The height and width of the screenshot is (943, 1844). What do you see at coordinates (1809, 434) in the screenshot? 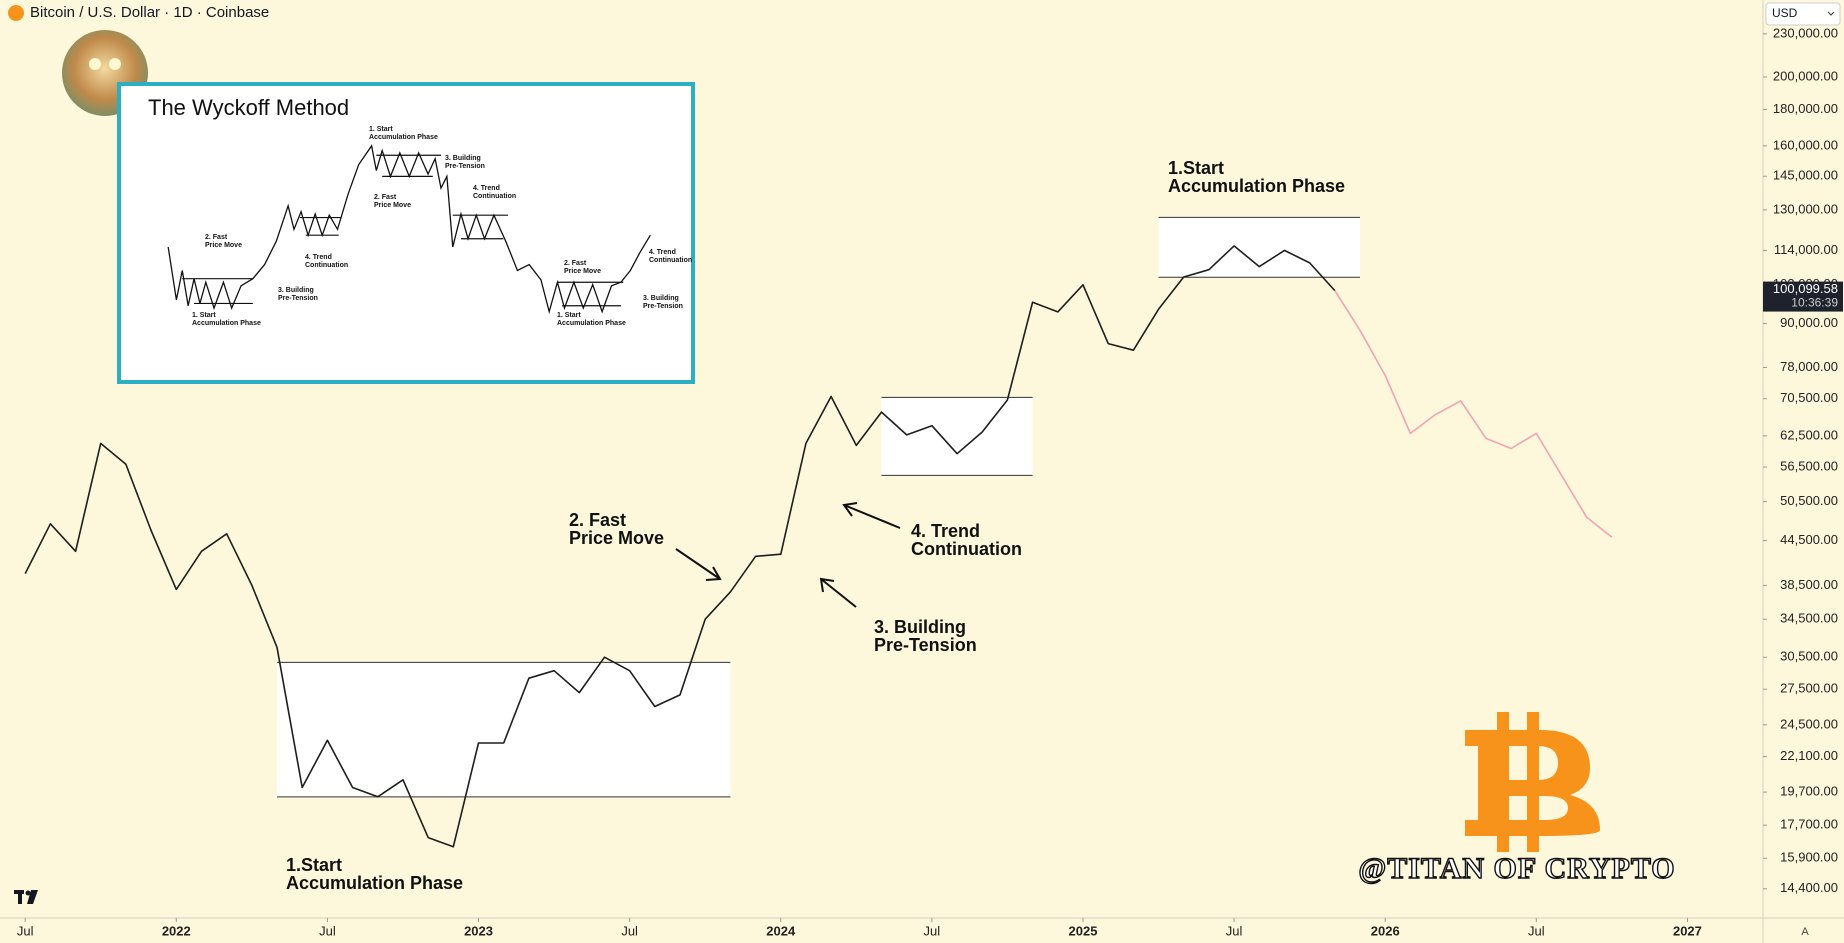
I see `y-tick-label: 62,500.00` at bounding box center [1809, 434].